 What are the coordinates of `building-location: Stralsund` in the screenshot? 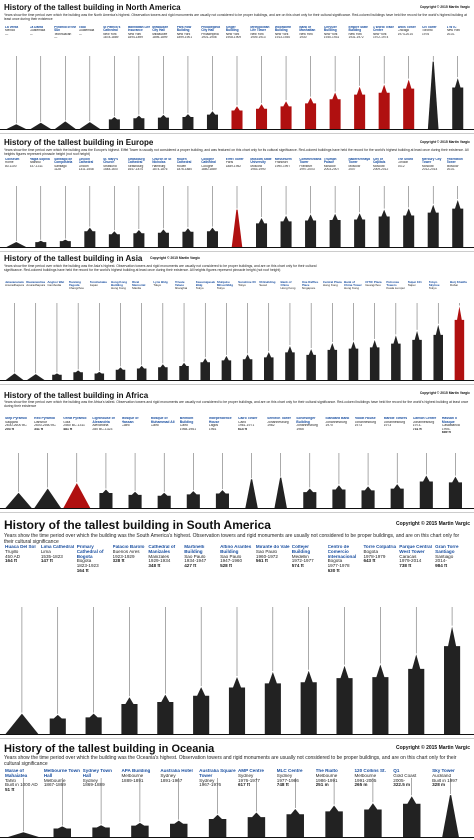 It's located at (110, 166).